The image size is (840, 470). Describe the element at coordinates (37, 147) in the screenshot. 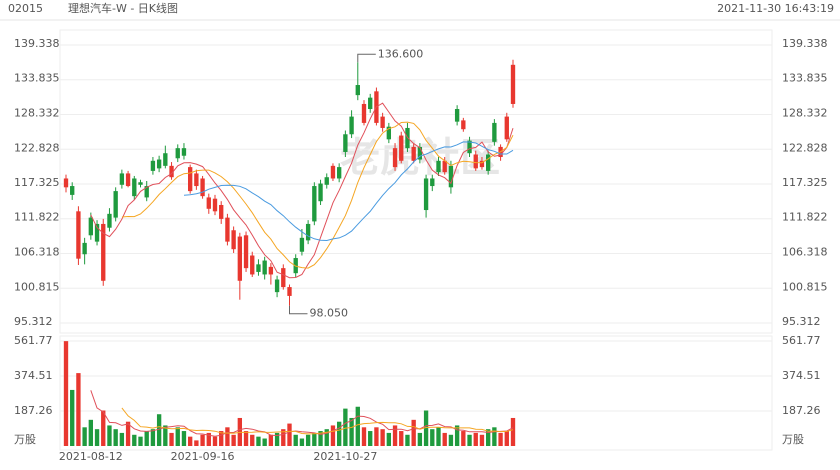

I see `y-tick-label: 122.828` at that location.